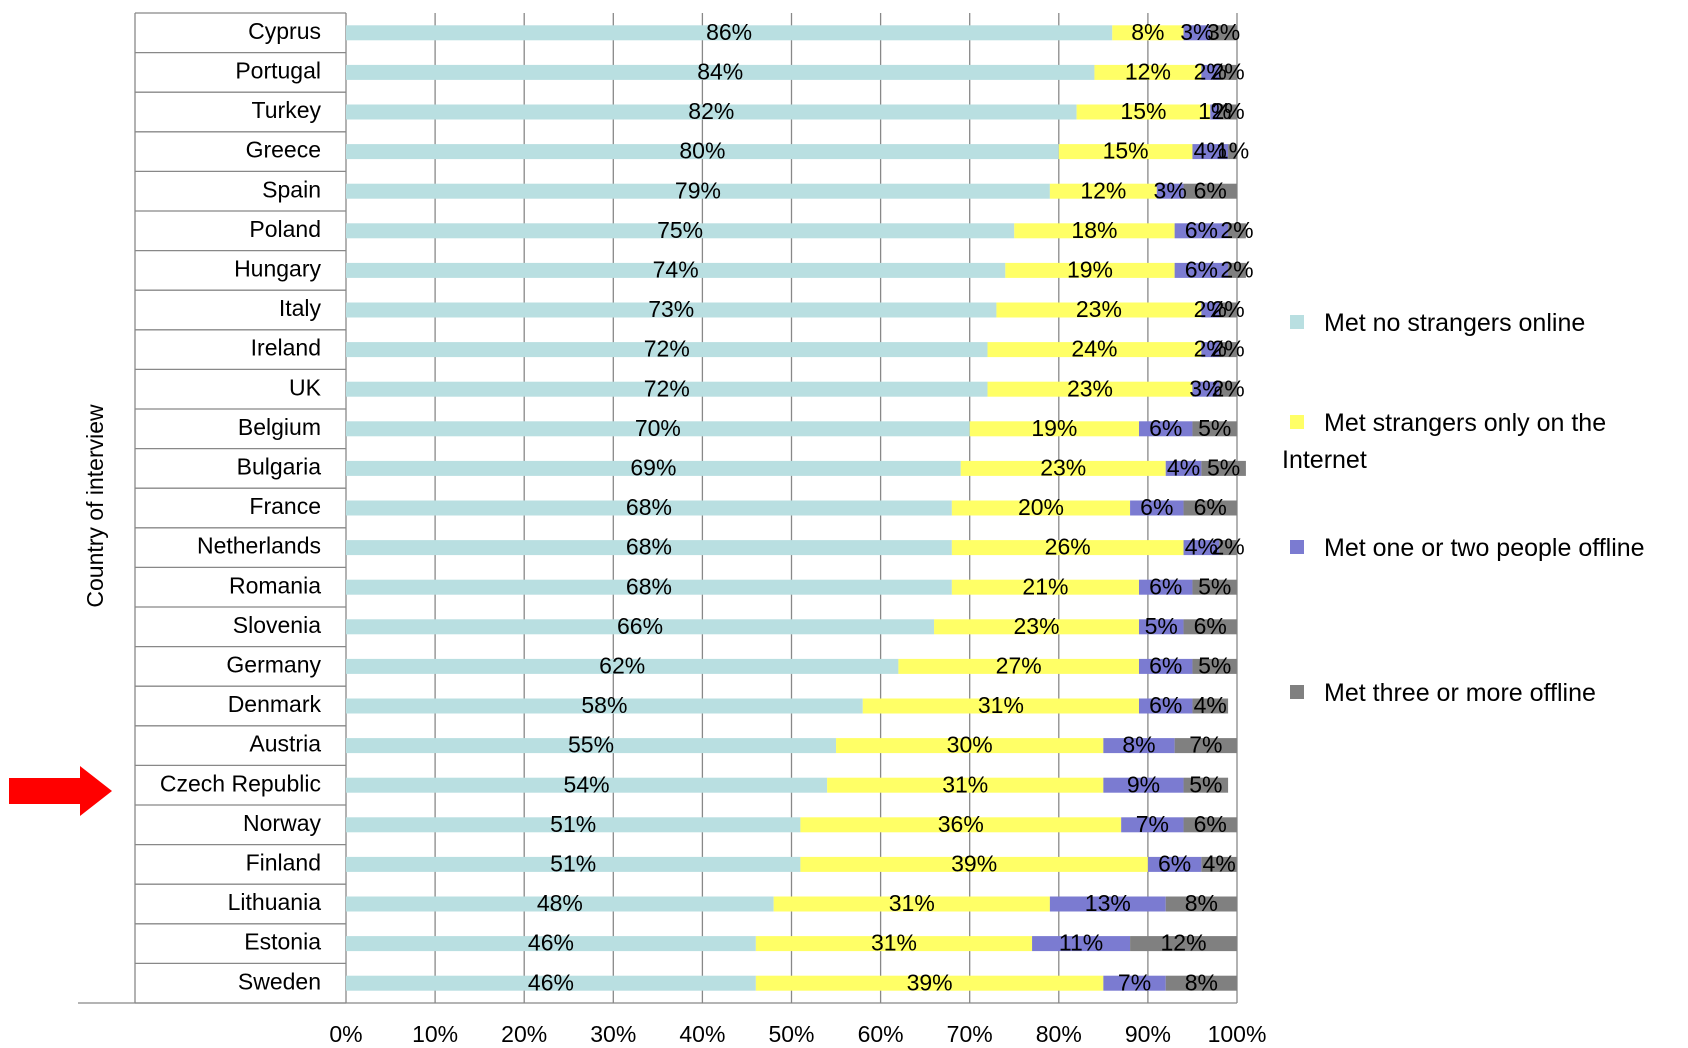 This screenshot has height=1048, width=1688. I want to click on value-label: 54%, so click(587, 784).